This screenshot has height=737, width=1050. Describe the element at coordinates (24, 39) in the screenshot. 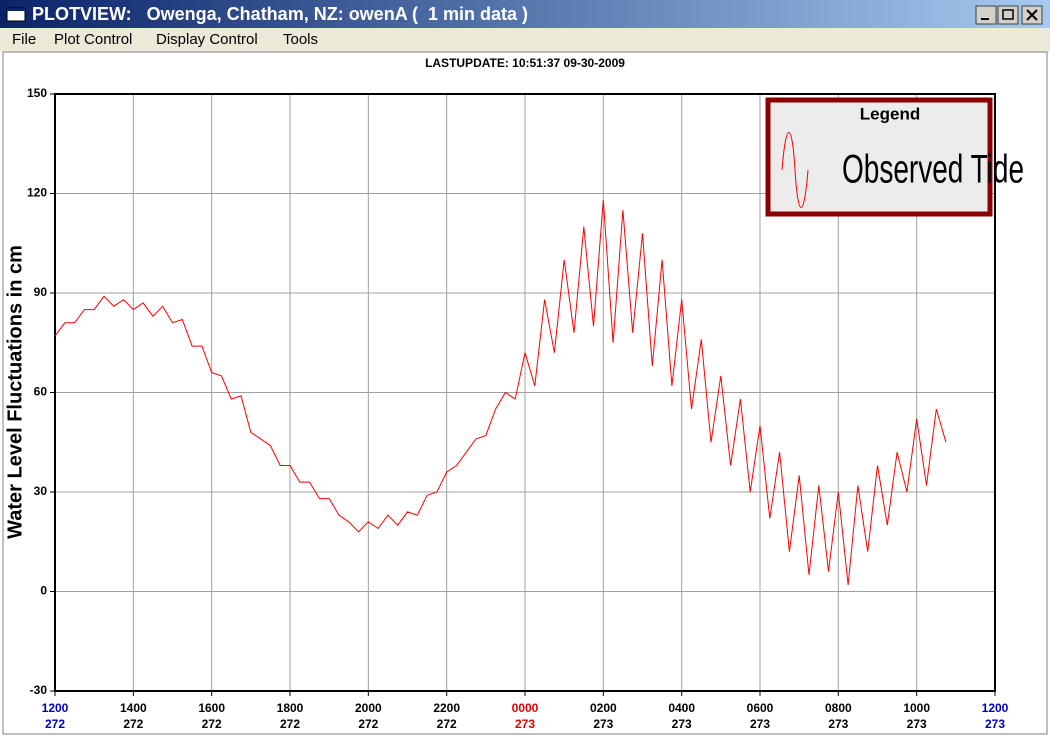

I see `menu-item: File` at that location.